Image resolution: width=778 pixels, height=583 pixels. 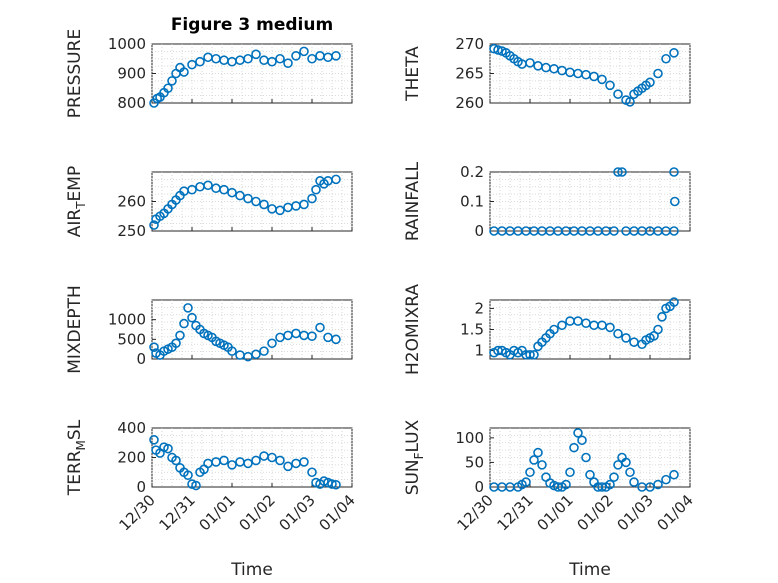 What do you see at coordinates (469, 438) in the screenshot?
I see `y-tick-label: 100` at bounding box center [469, 438].